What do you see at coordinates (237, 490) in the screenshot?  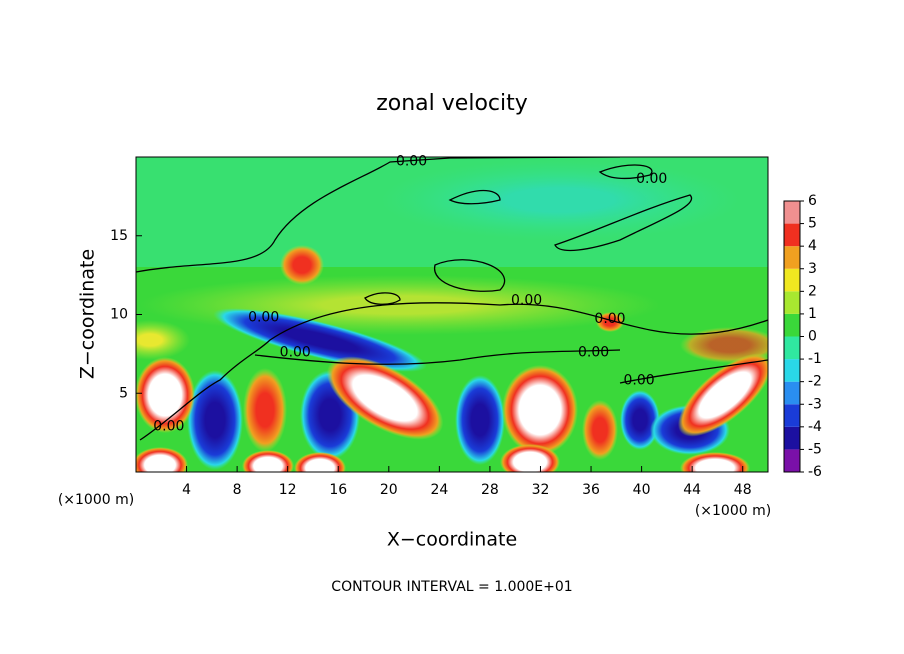 I see `x-tick-label: 8` at bounding box center [237, 490].